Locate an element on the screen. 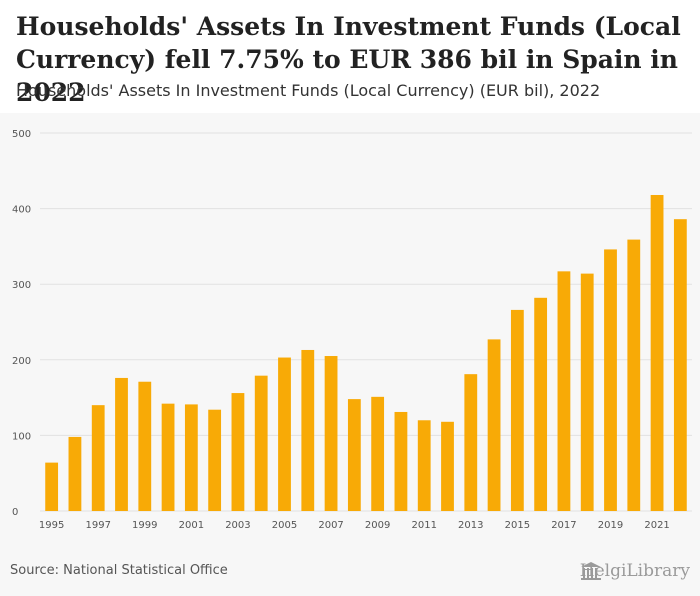 This screenshot has width=700, height=596. brand-logo: HelgiLibrary is located at coordinates (635, 571).